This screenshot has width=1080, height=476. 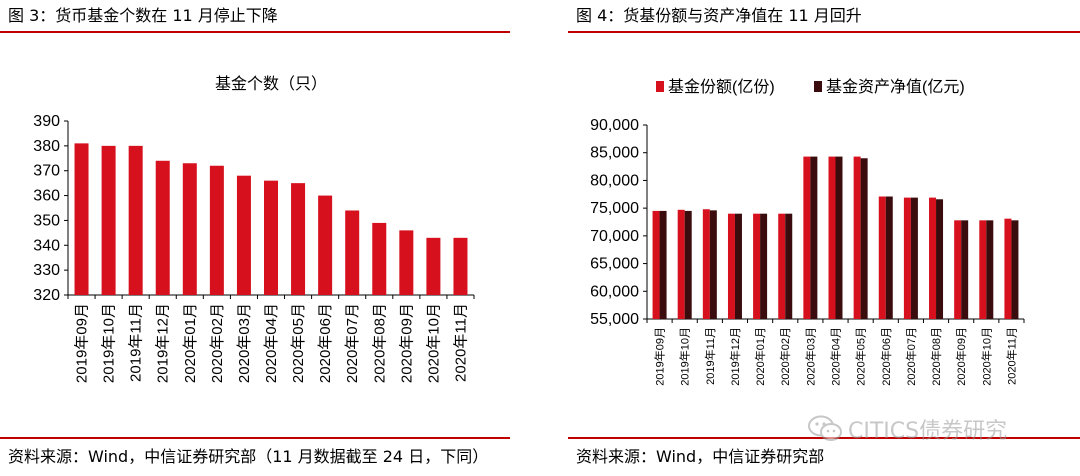 I want to click on figure-3-source: 资料来源：Wind，中信证券研究部（11 月数据截至 24 日，下同）, so click(x=248, y=456).